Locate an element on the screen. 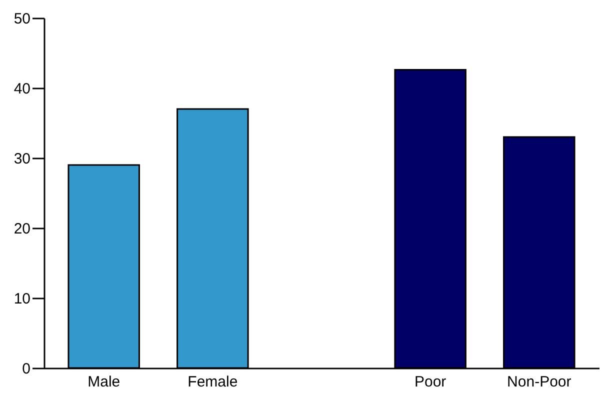  y-tick-label: 20 is located at coordinates (22, 229).